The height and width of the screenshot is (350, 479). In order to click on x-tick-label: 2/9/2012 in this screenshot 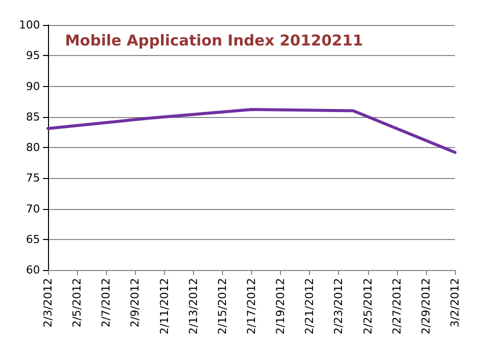, I will do `click(135, 303)`.